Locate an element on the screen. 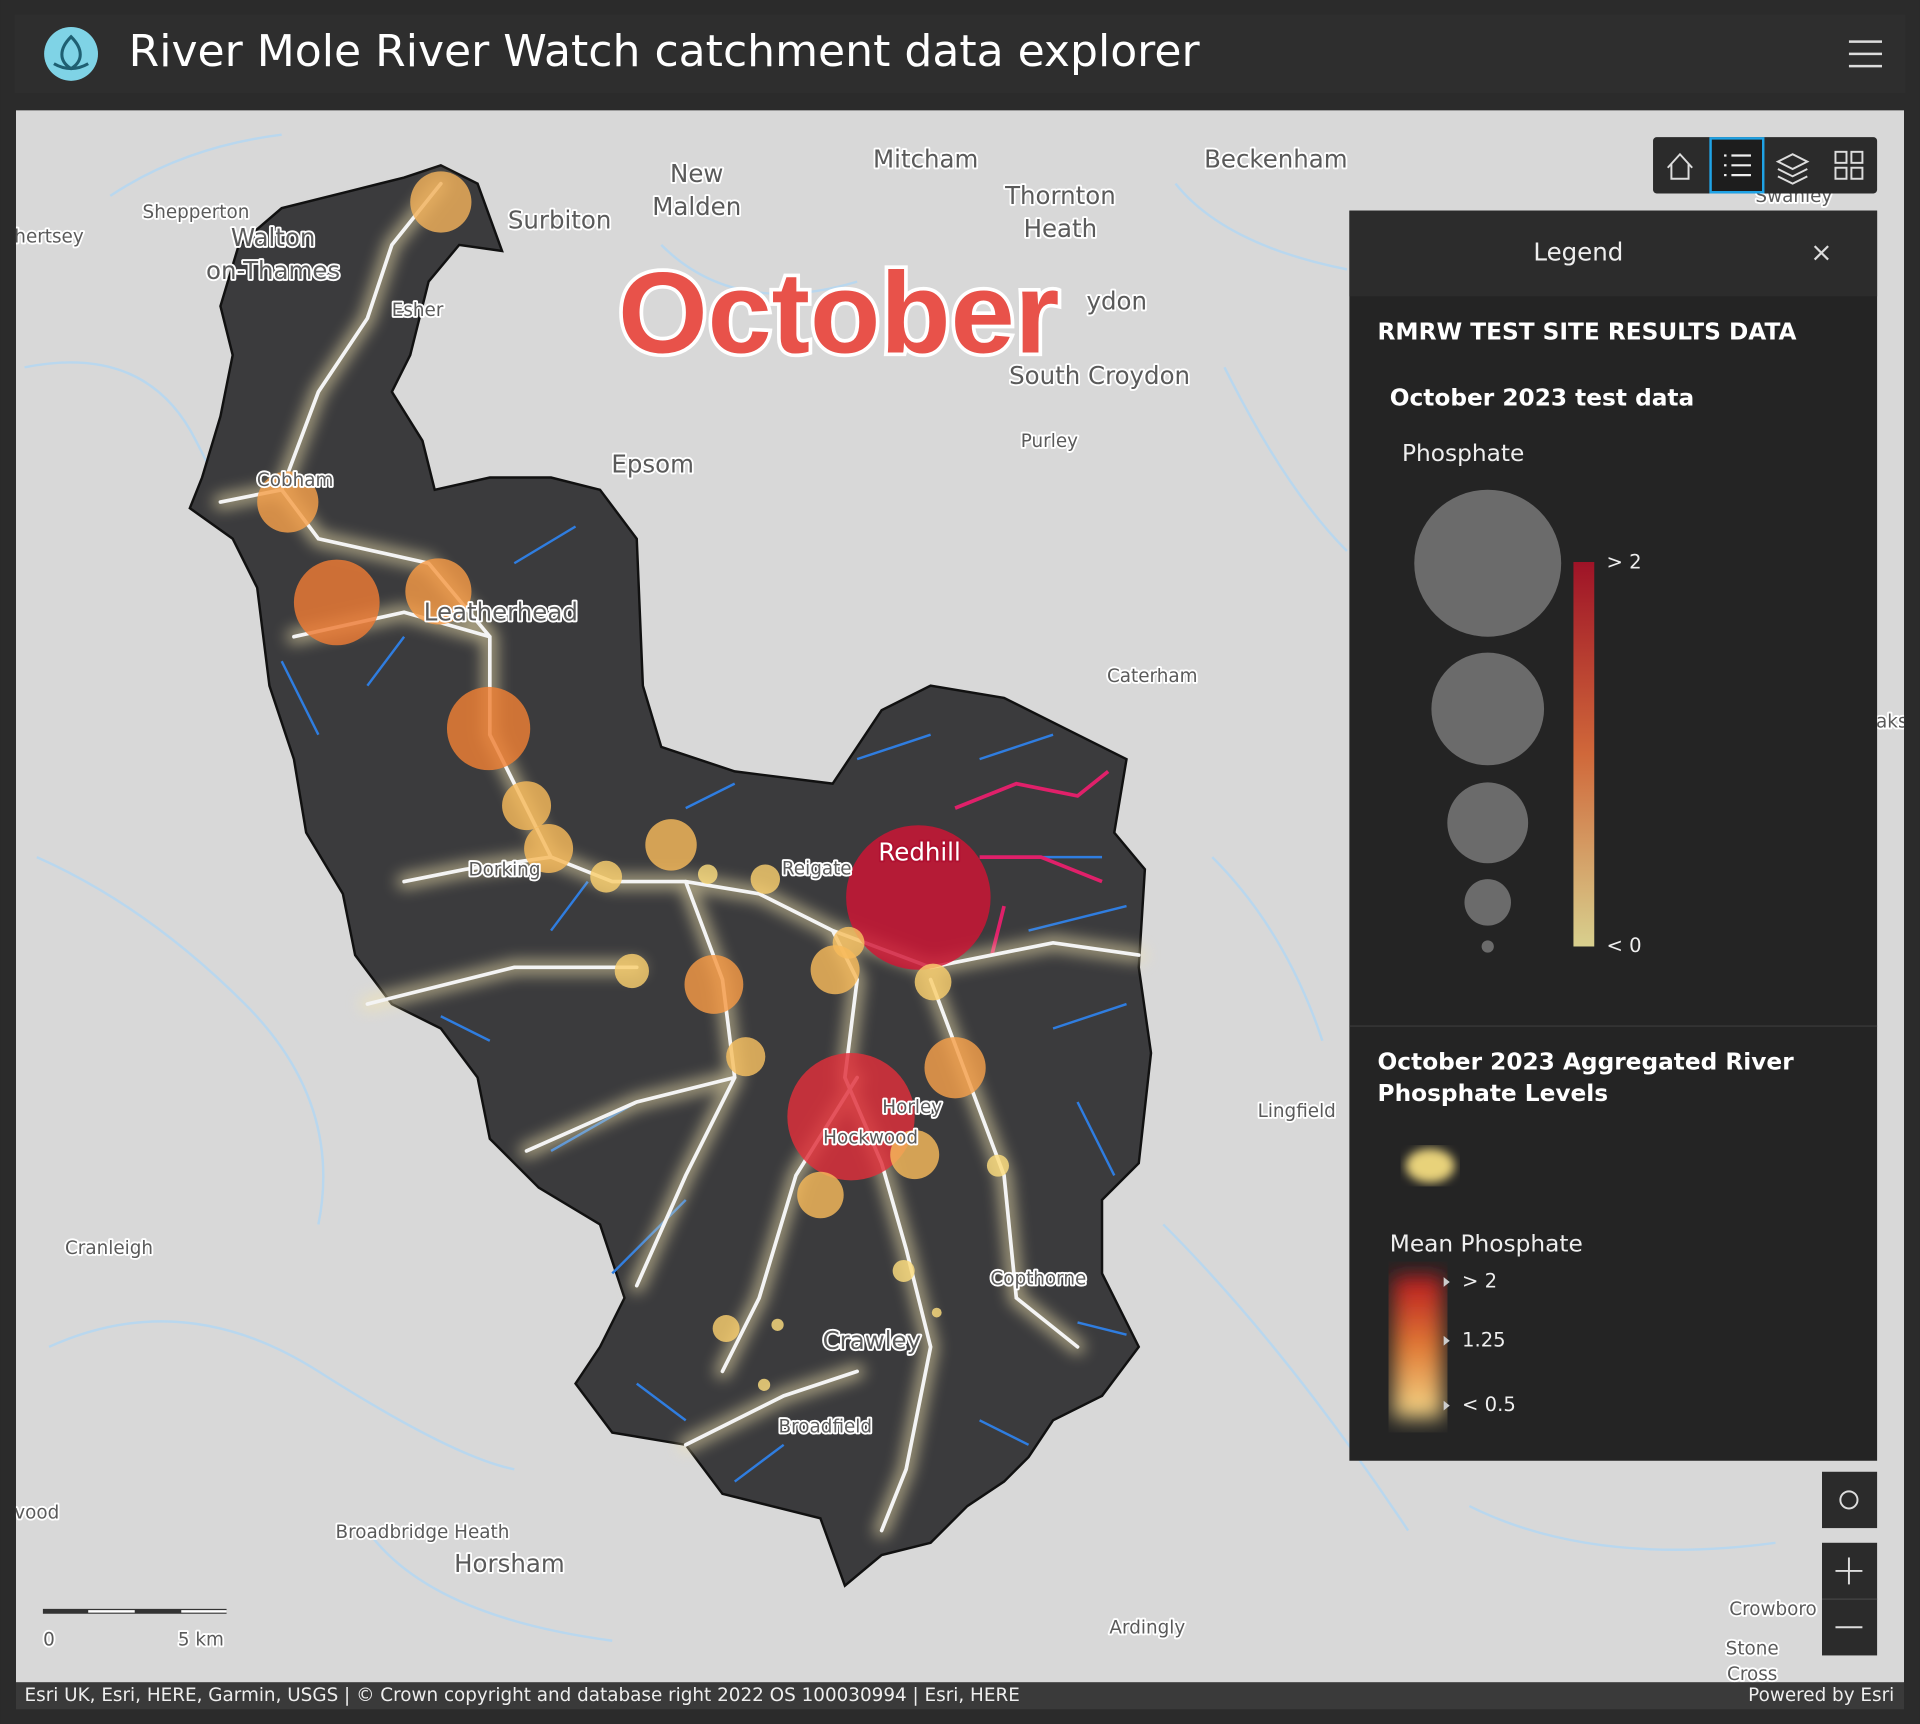  locate-icon is located at coordinates (1849, 1500).